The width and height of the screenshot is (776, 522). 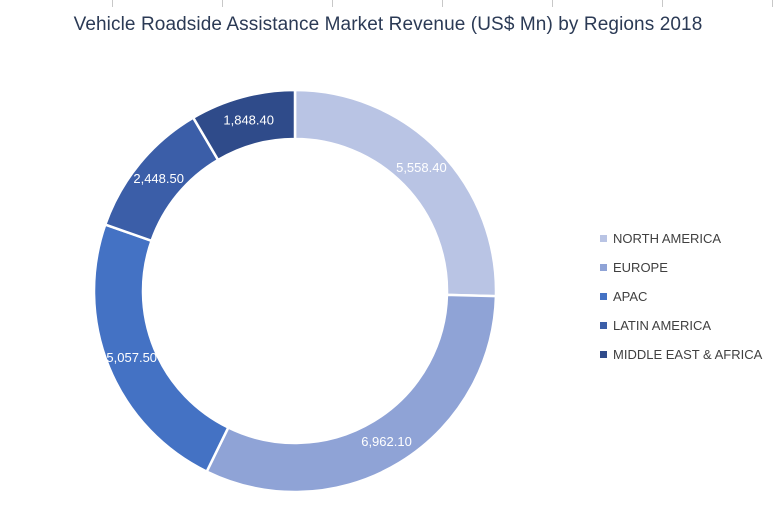 What do you see at coordinates (667, 238) in the screenshot?
I see `legend-label: NORTH AMERICA` at bounding box center [667, 238].